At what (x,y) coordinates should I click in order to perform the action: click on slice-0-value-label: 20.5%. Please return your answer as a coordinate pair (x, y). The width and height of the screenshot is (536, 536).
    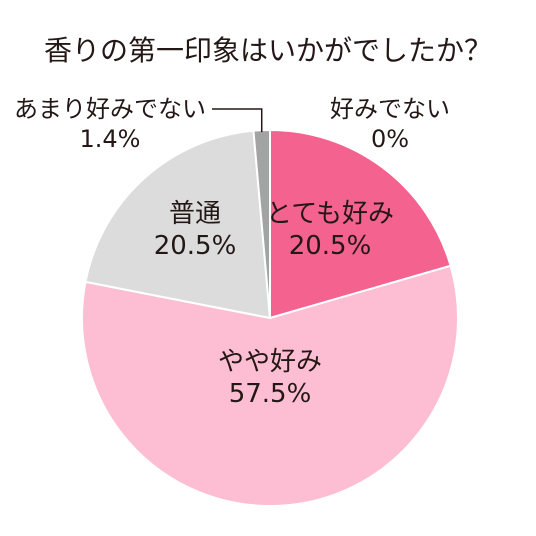
    Looking at the image, I should click on (330, 246).